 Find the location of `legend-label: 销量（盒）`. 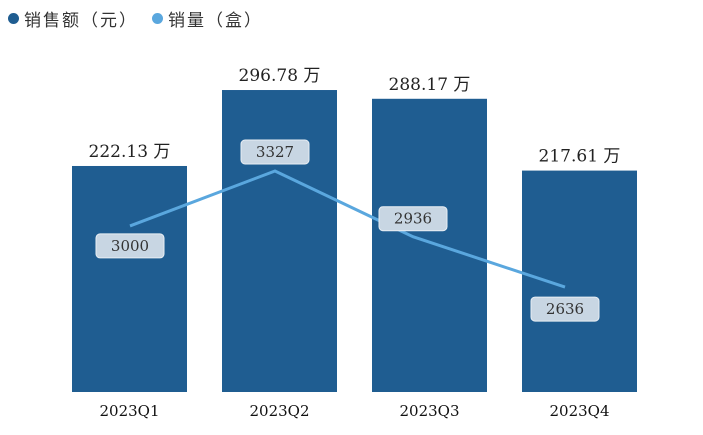

legend-label: 销量（盒） is located at coordinates (215, 21).